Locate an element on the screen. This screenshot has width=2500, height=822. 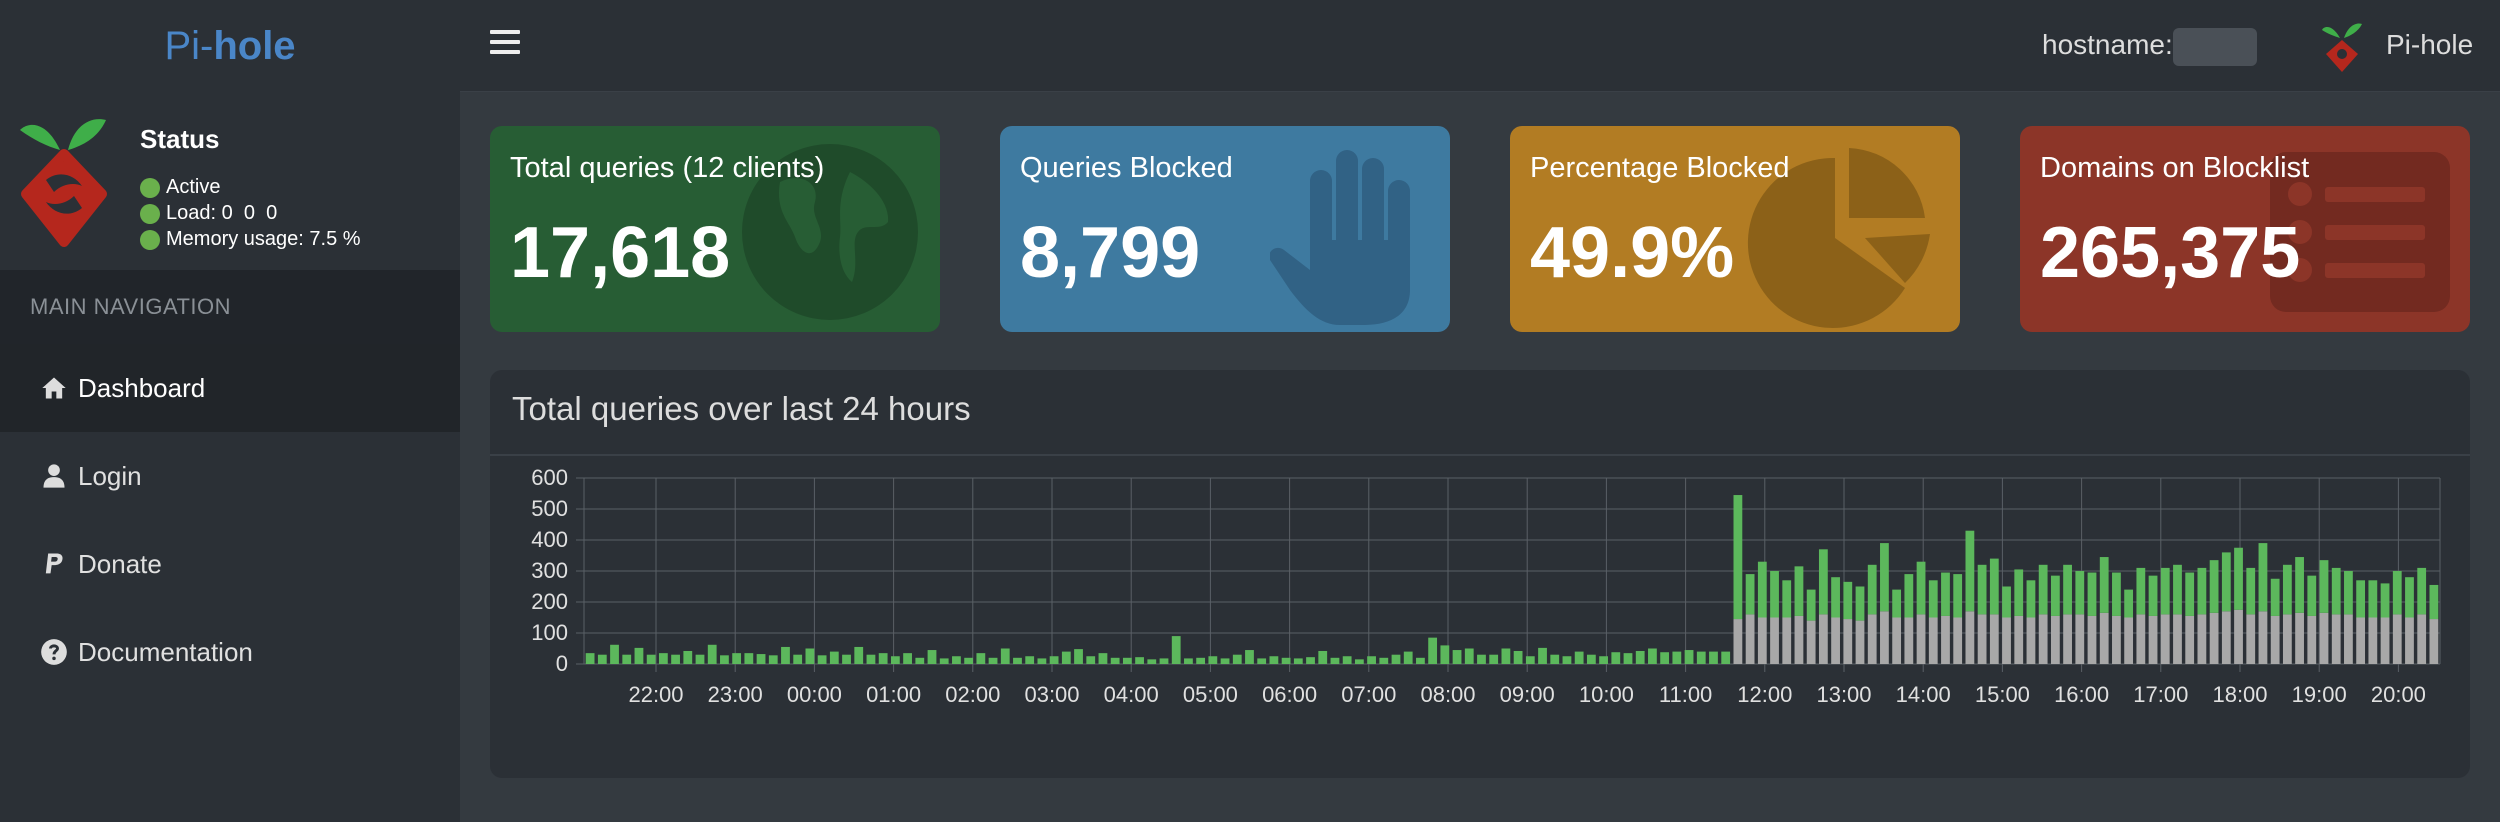
nav-item-documentation: Documentation is located at coordinates (230, 652).